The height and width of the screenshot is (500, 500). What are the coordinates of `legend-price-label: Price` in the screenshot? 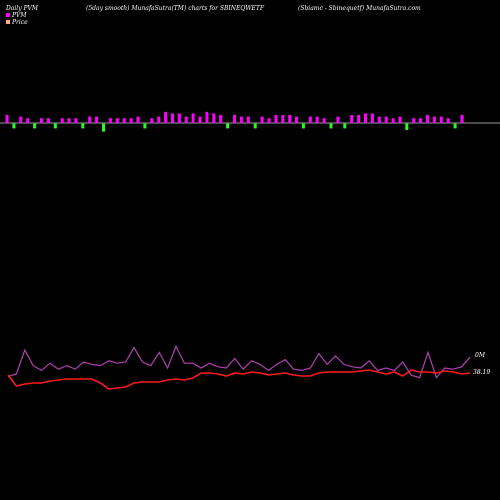 It's located at (19, 22).